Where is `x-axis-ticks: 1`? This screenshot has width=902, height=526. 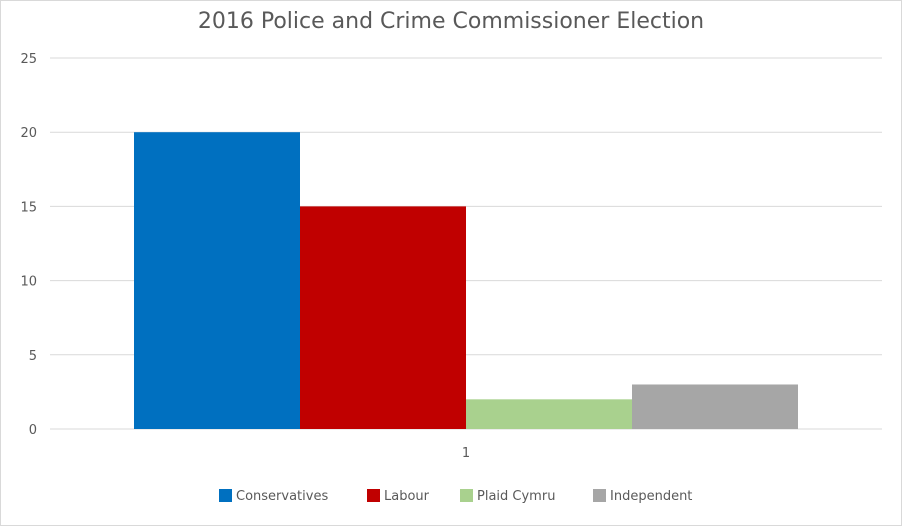 x-axis-ticks: 1 is located at coordinates (466, 453).